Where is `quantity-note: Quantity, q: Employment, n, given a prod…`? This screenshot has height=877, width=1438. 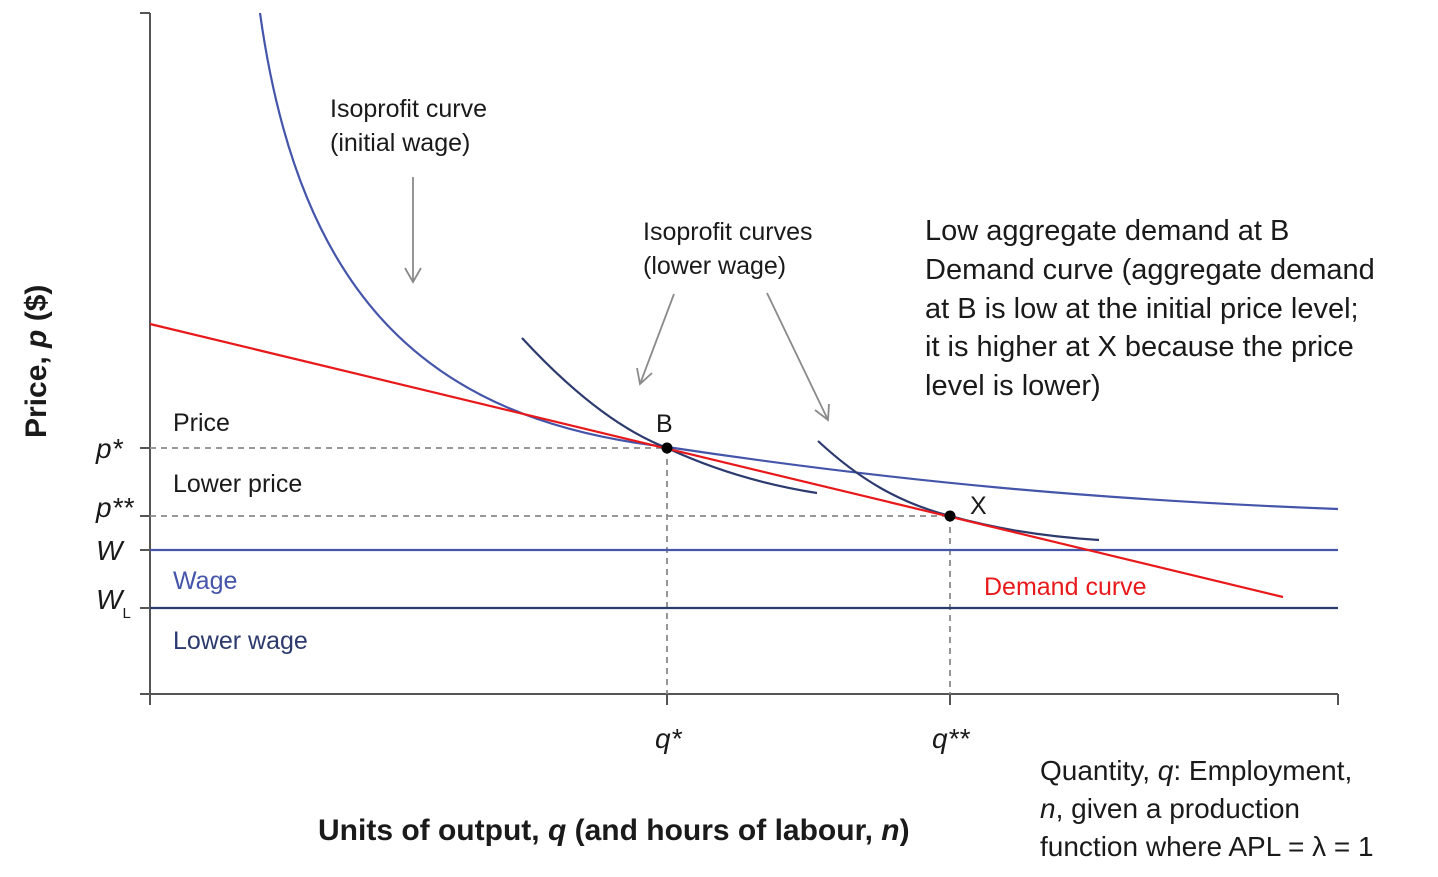 quantity-note: Quantity, q: Employment, n, given a prod… is located at coordinates (1207, 808).